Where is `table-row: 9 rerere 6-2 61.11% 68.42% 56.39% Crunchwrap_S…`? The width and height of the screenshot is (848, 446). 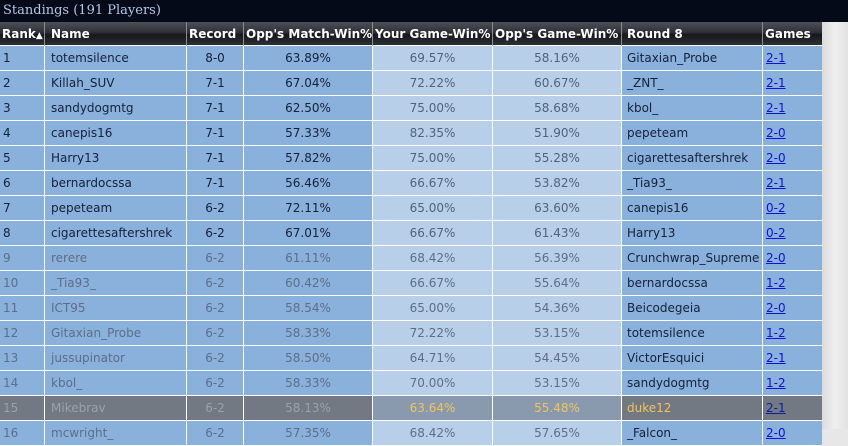
table-row: 9 rerere 6-2 61.11% 68.42% 56.39% Crunchwrap_S… is located at coordinates (411, 258).